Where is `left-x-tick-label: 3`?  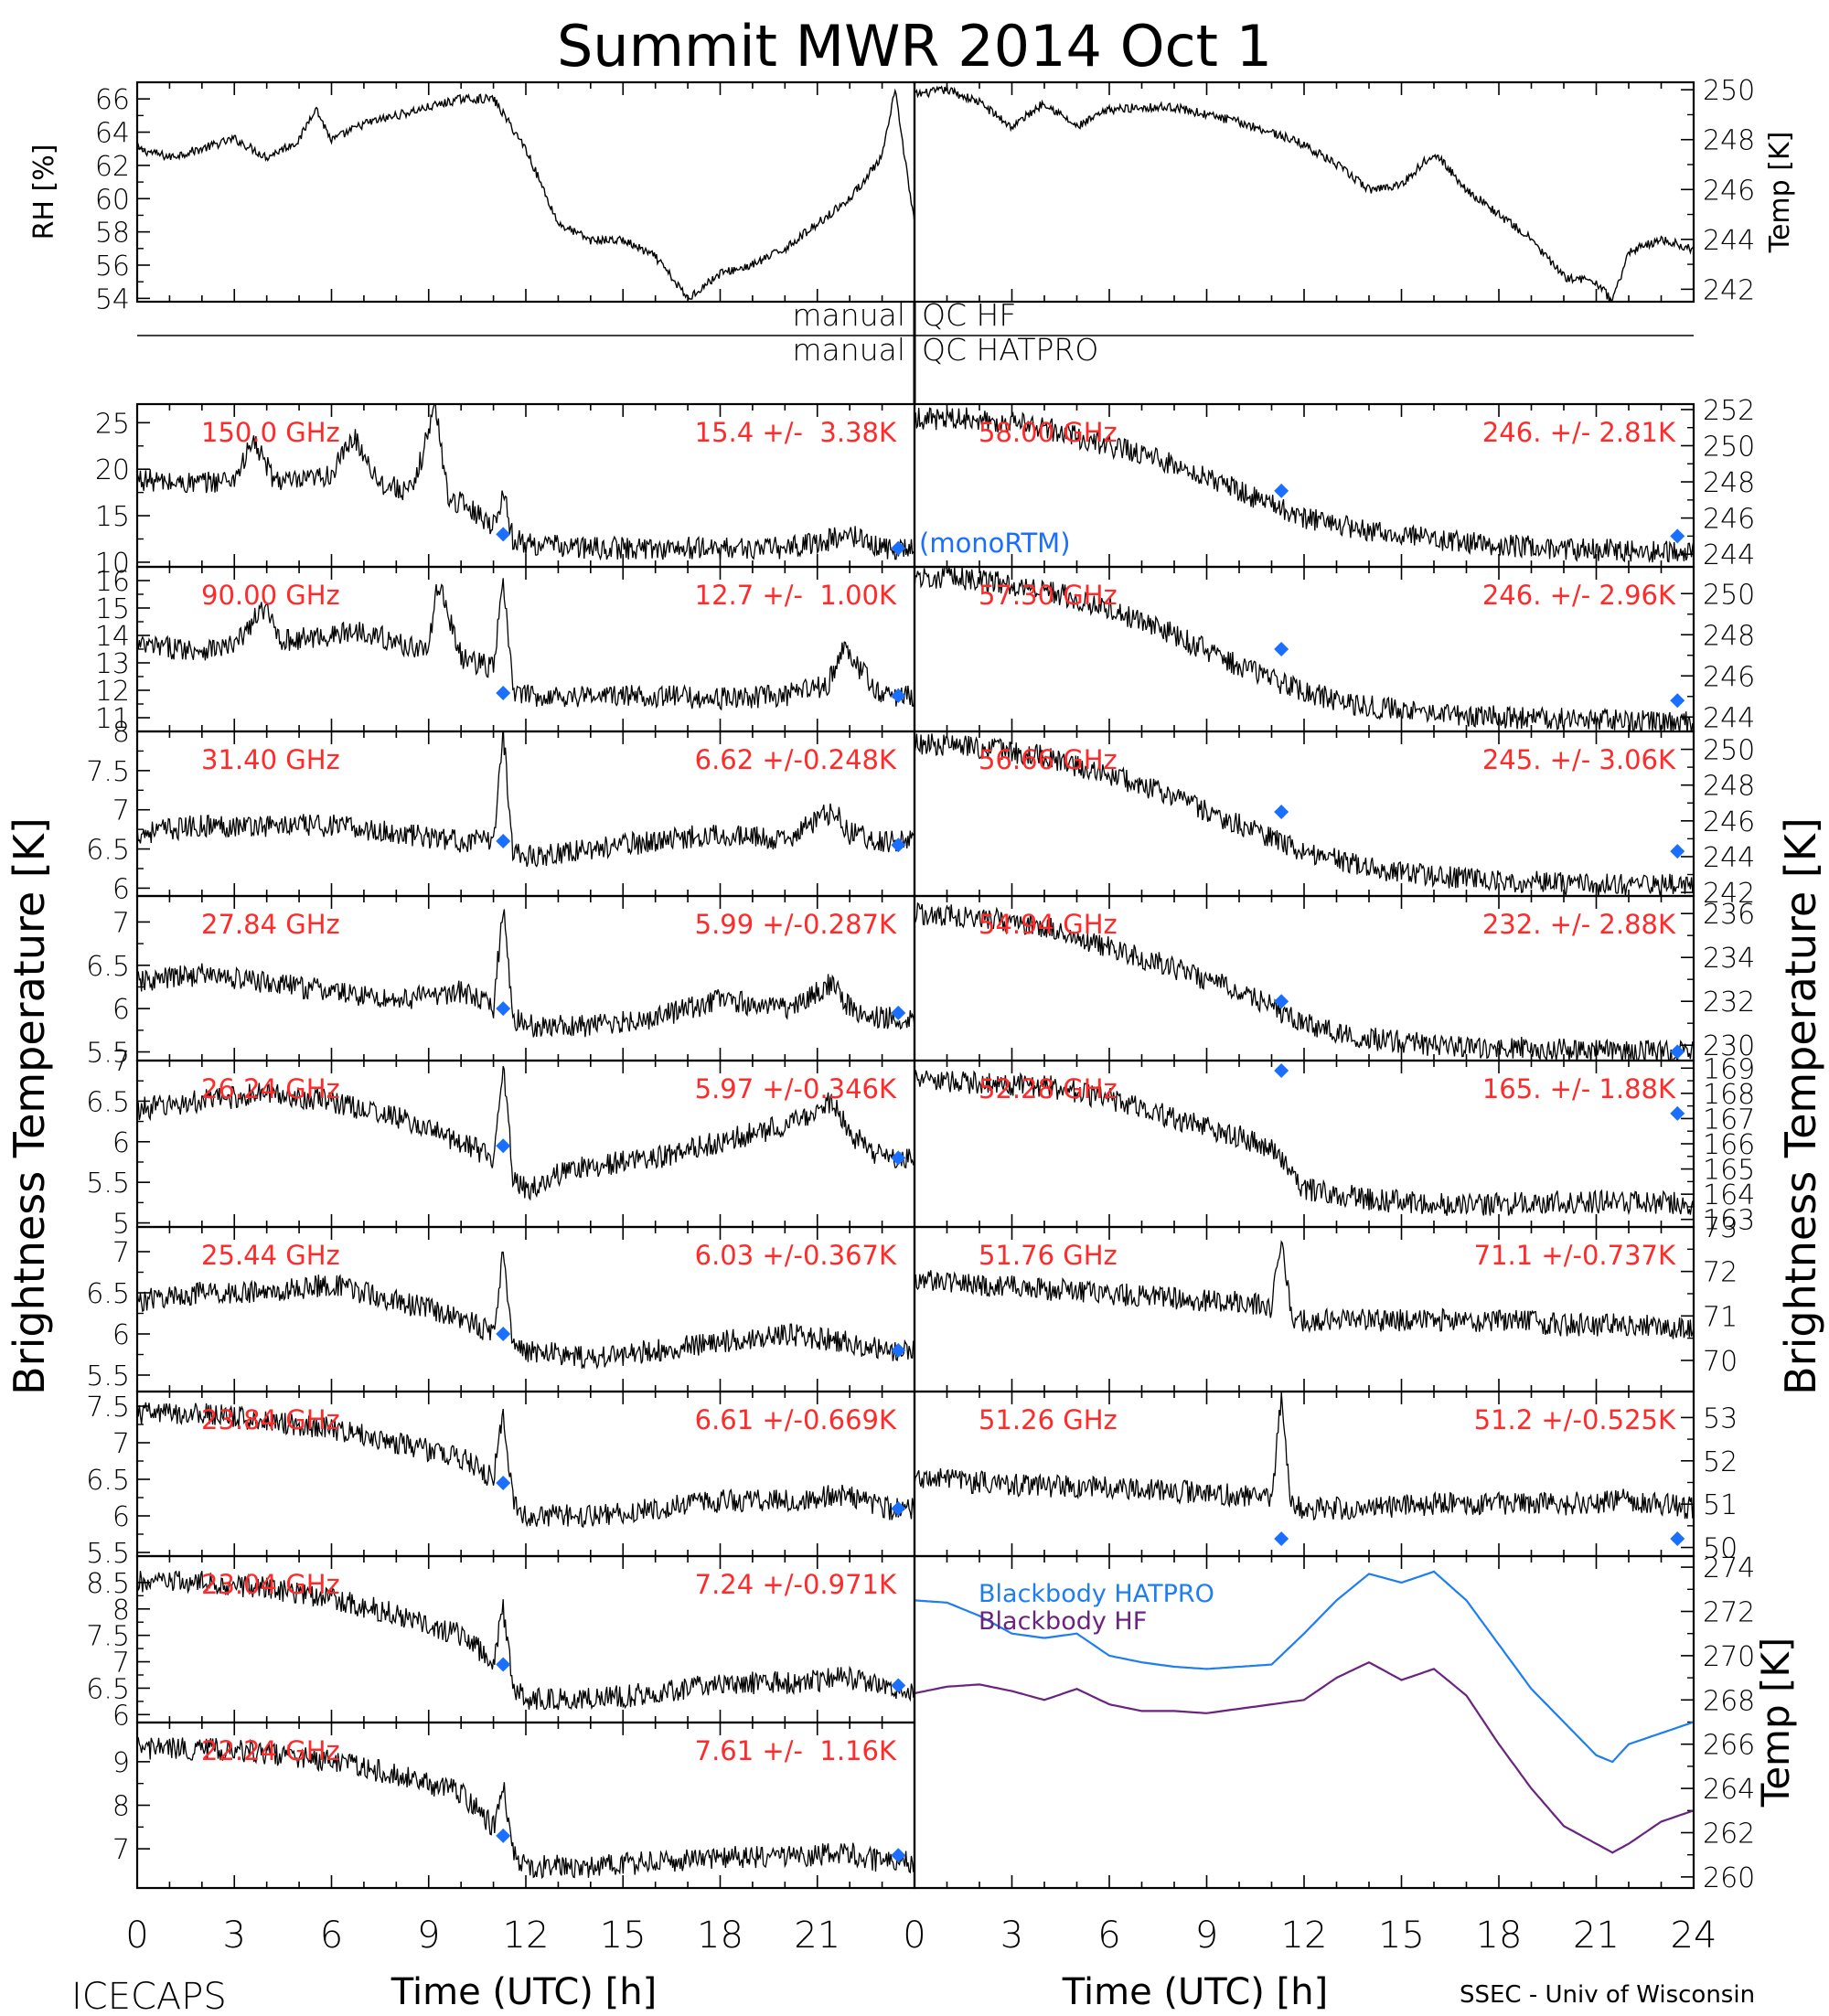
left-x-tick-label: 3 is located at coordinates (234, 1936).